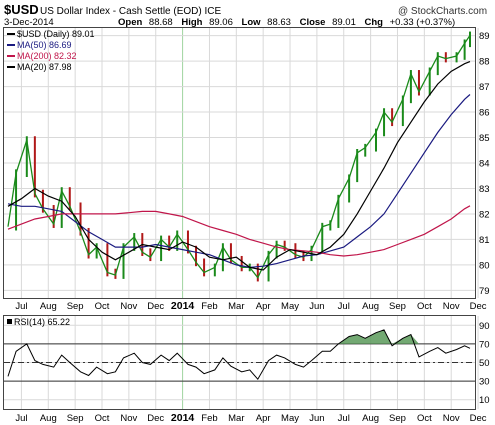  I want to click on price-xtick-10: May, so click(290, 306).